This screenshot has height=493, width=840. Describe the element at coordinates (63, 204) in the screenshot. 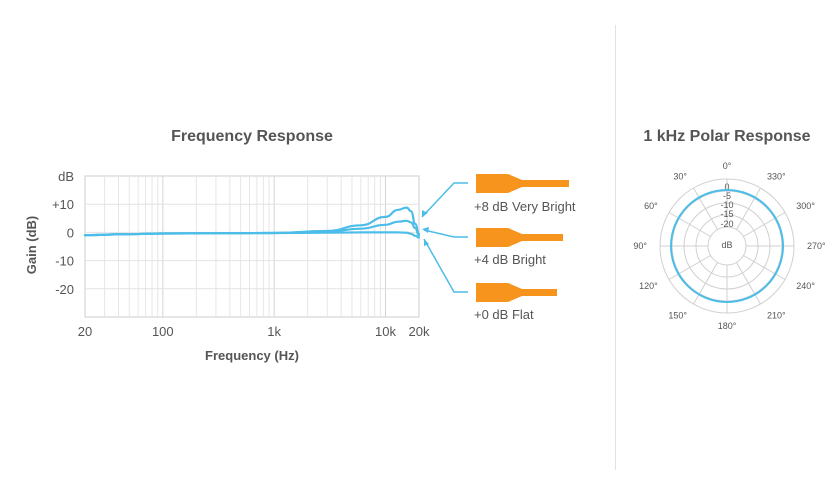

I see `y-tick-label: +10` at that location.